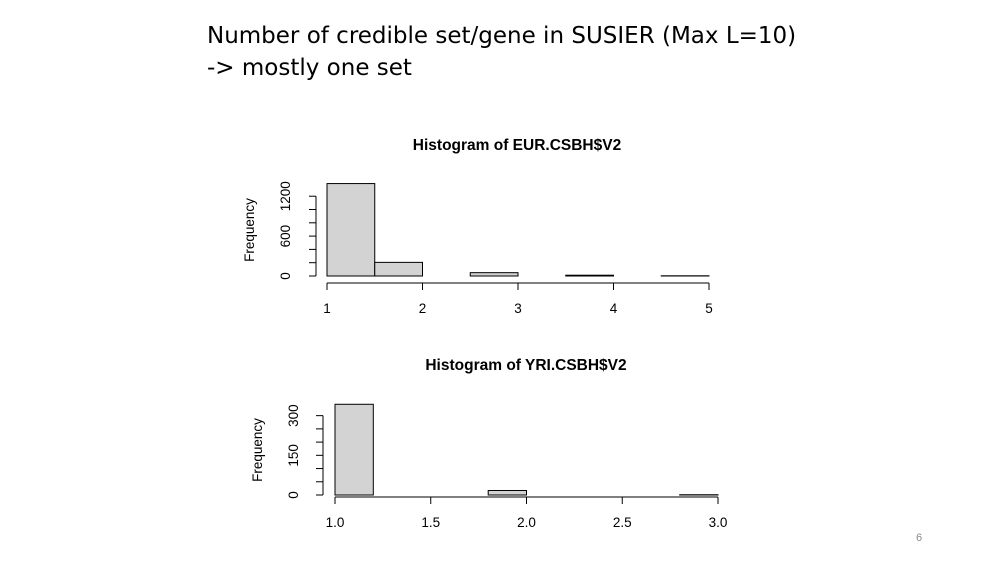 The height and width of the screenshot is (563, 1000). Describe the element at coordinates (718, 522) in the screenshot. I see `yri-x-tick-label: 3.0` at that location.